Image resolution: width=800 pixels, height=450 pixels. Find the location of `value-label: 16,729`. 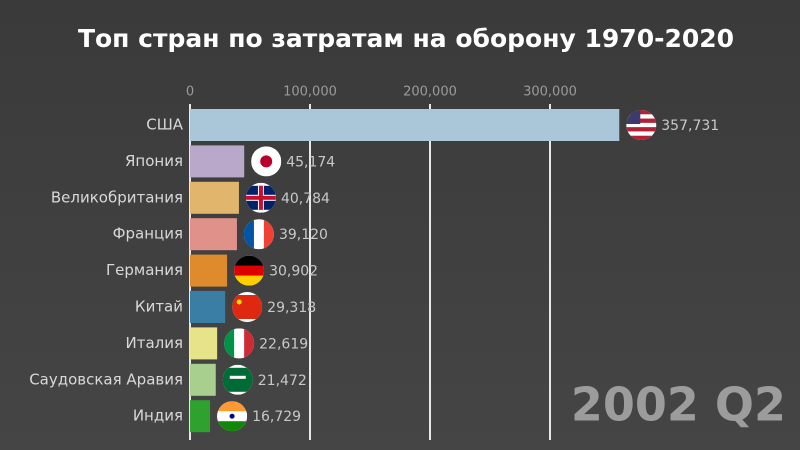

value-label: 16,729 is located at coordinates (276, 417).